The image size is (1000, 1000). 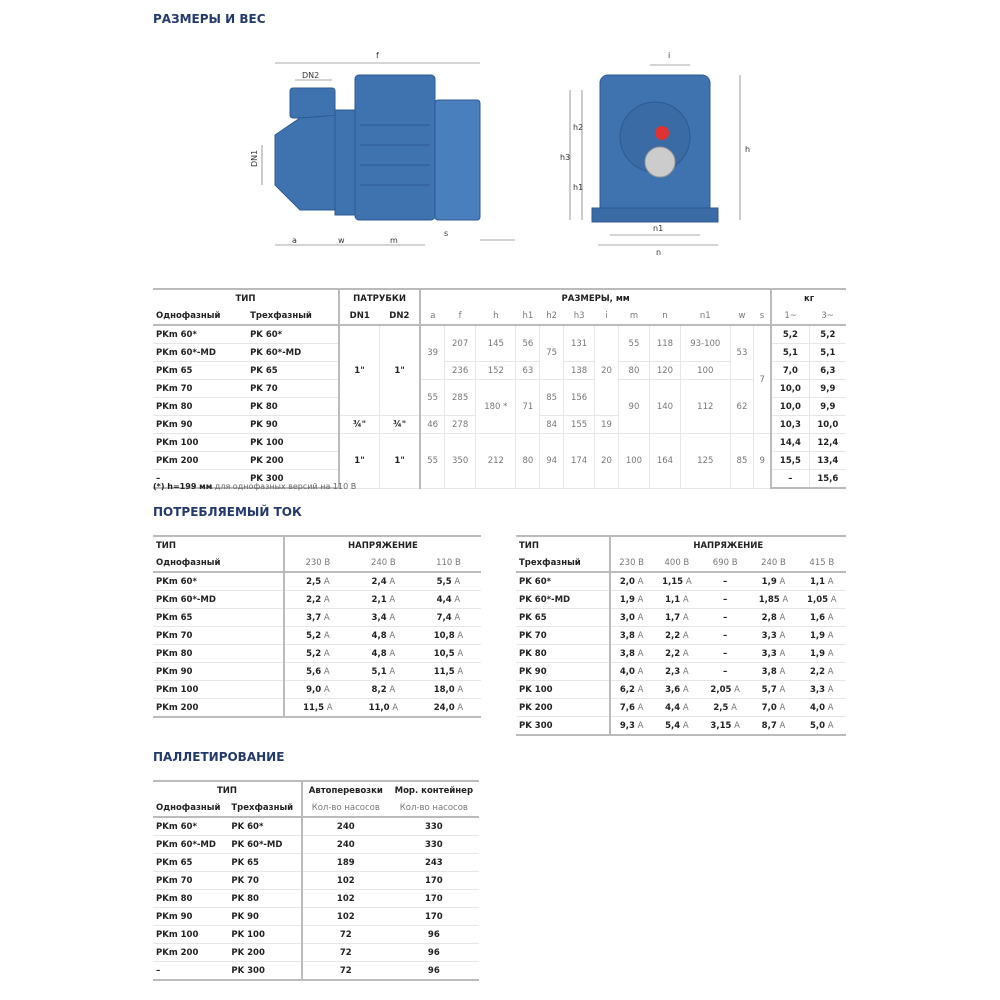 I want to click on table-row: PK 60* 2,0 A 1,15 A –1,9 A 1,1 A, so click(x=681, y=581).